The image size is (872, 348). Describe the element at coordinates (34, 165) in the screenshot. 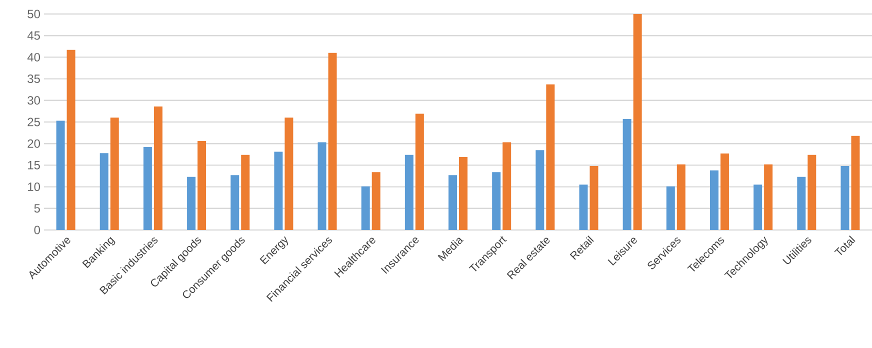

I see `y-tick-label: 15` at that location.